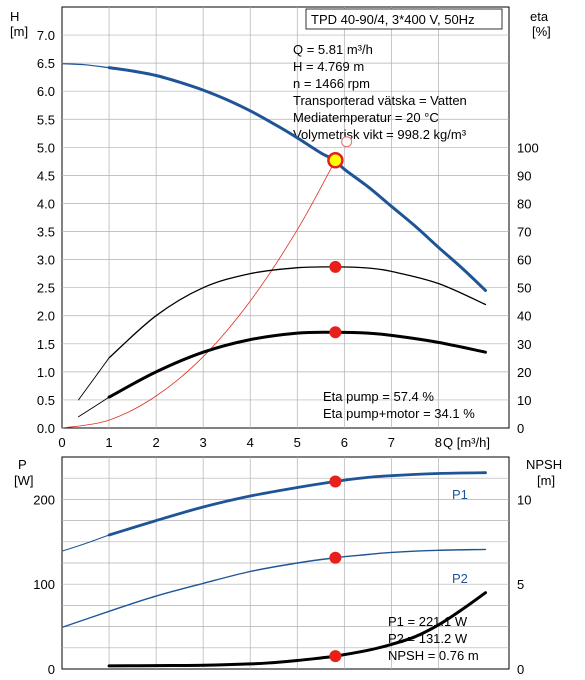 This screenshot has width=585, height=680. Describe the element at coordinates (460, 578) in the screenshot. I see `series-label-p2: P2` at that location.